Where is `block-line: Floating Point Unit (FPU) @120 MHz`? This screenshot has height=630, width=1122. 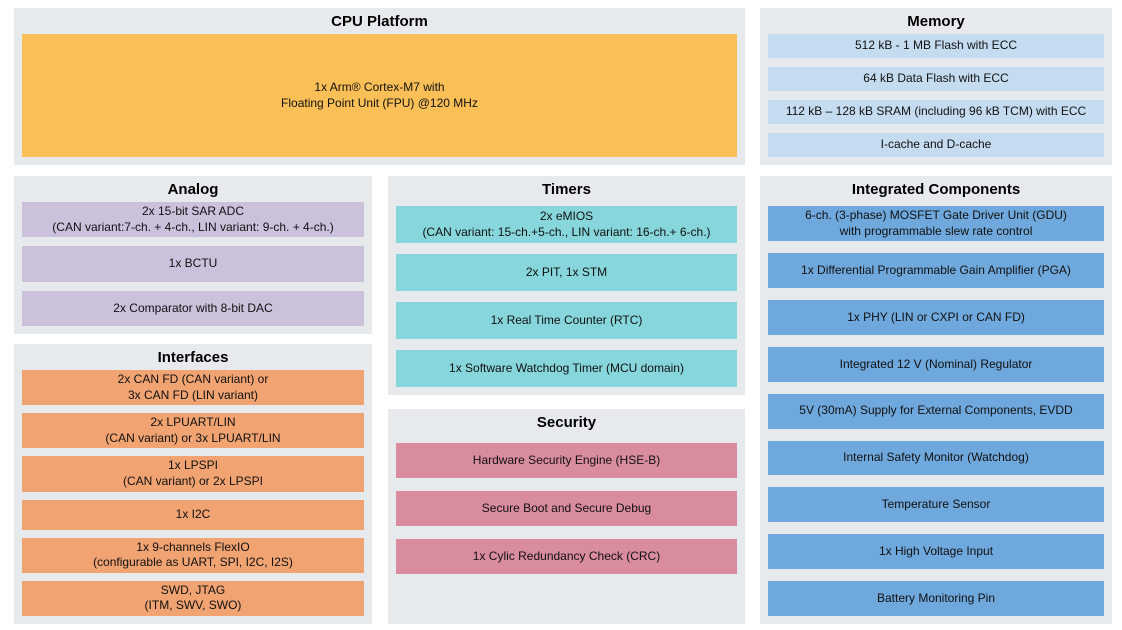
block-line: Floating Point Unit (FPU) @120 MHz is located at coordinates (379, 102).